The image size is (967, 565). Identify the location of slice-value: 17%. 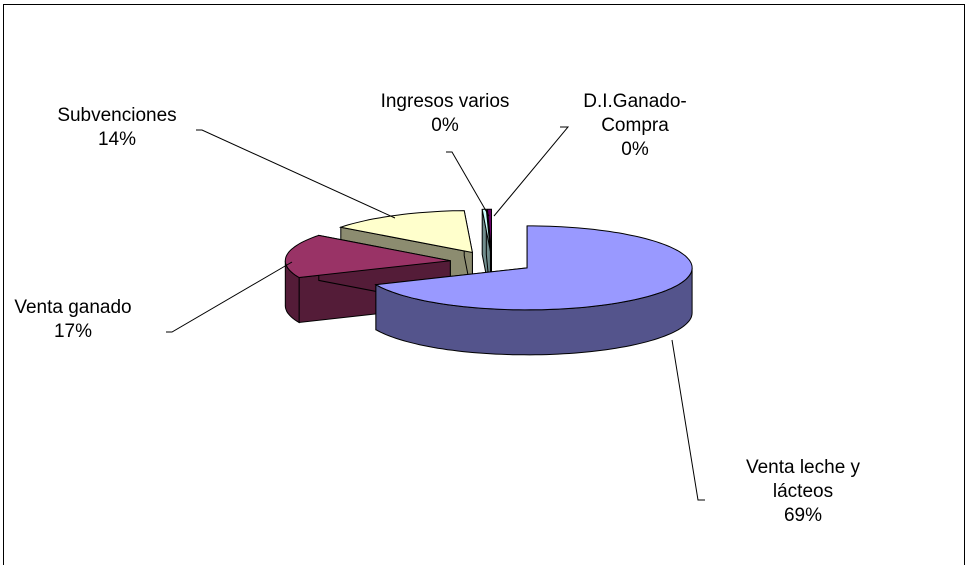
(73, 331).